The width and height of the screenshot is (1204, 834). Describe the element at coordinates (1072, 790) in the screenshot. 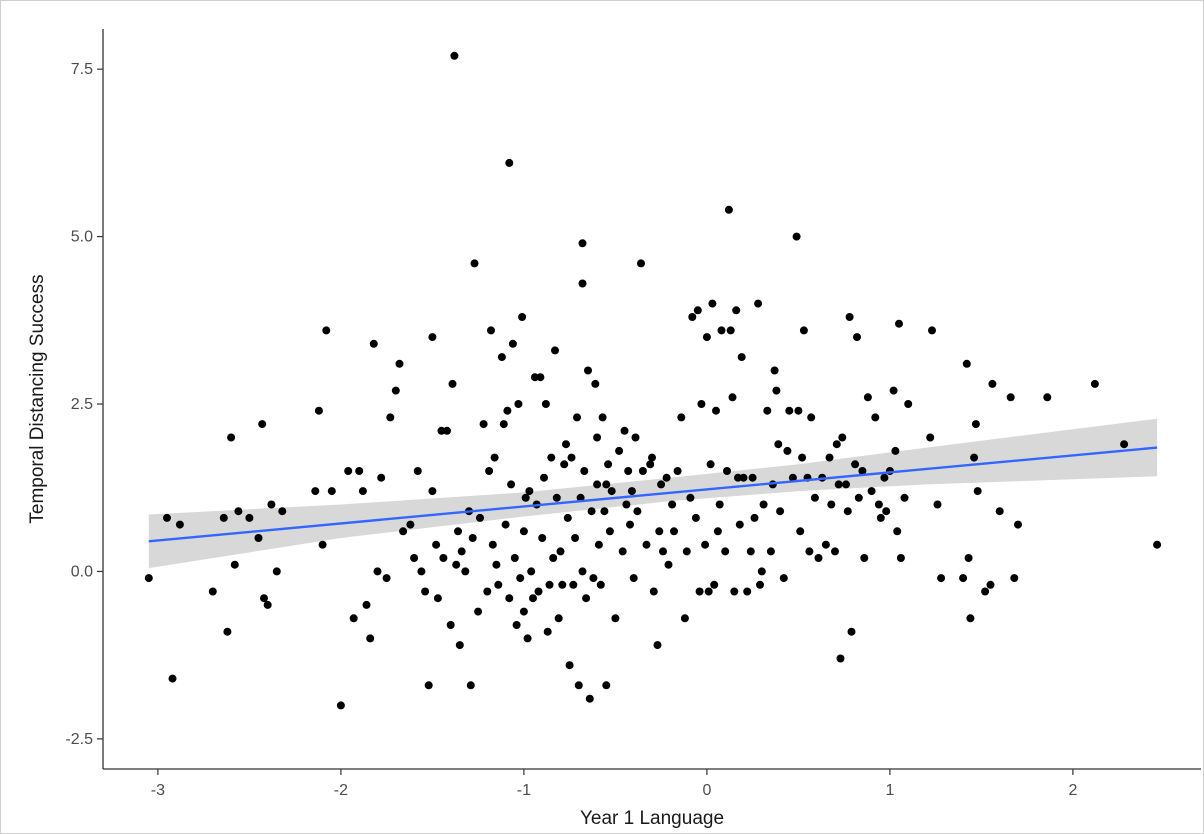

I see `x-tick-label: 2` at that location.